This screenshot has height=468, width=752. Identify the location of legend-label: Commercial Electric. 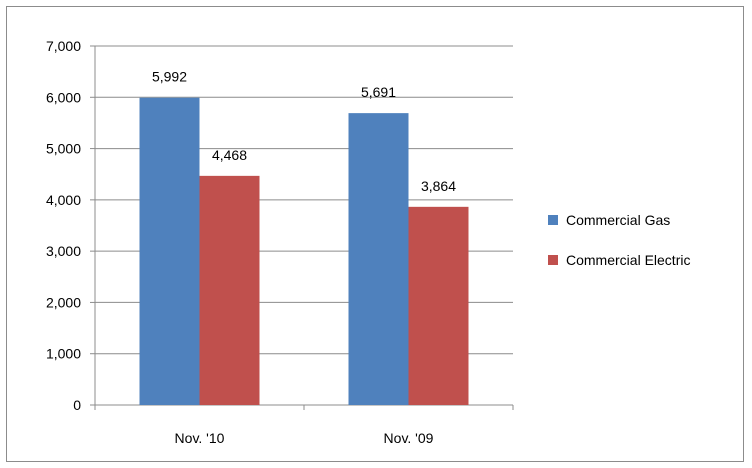
(628, 260).